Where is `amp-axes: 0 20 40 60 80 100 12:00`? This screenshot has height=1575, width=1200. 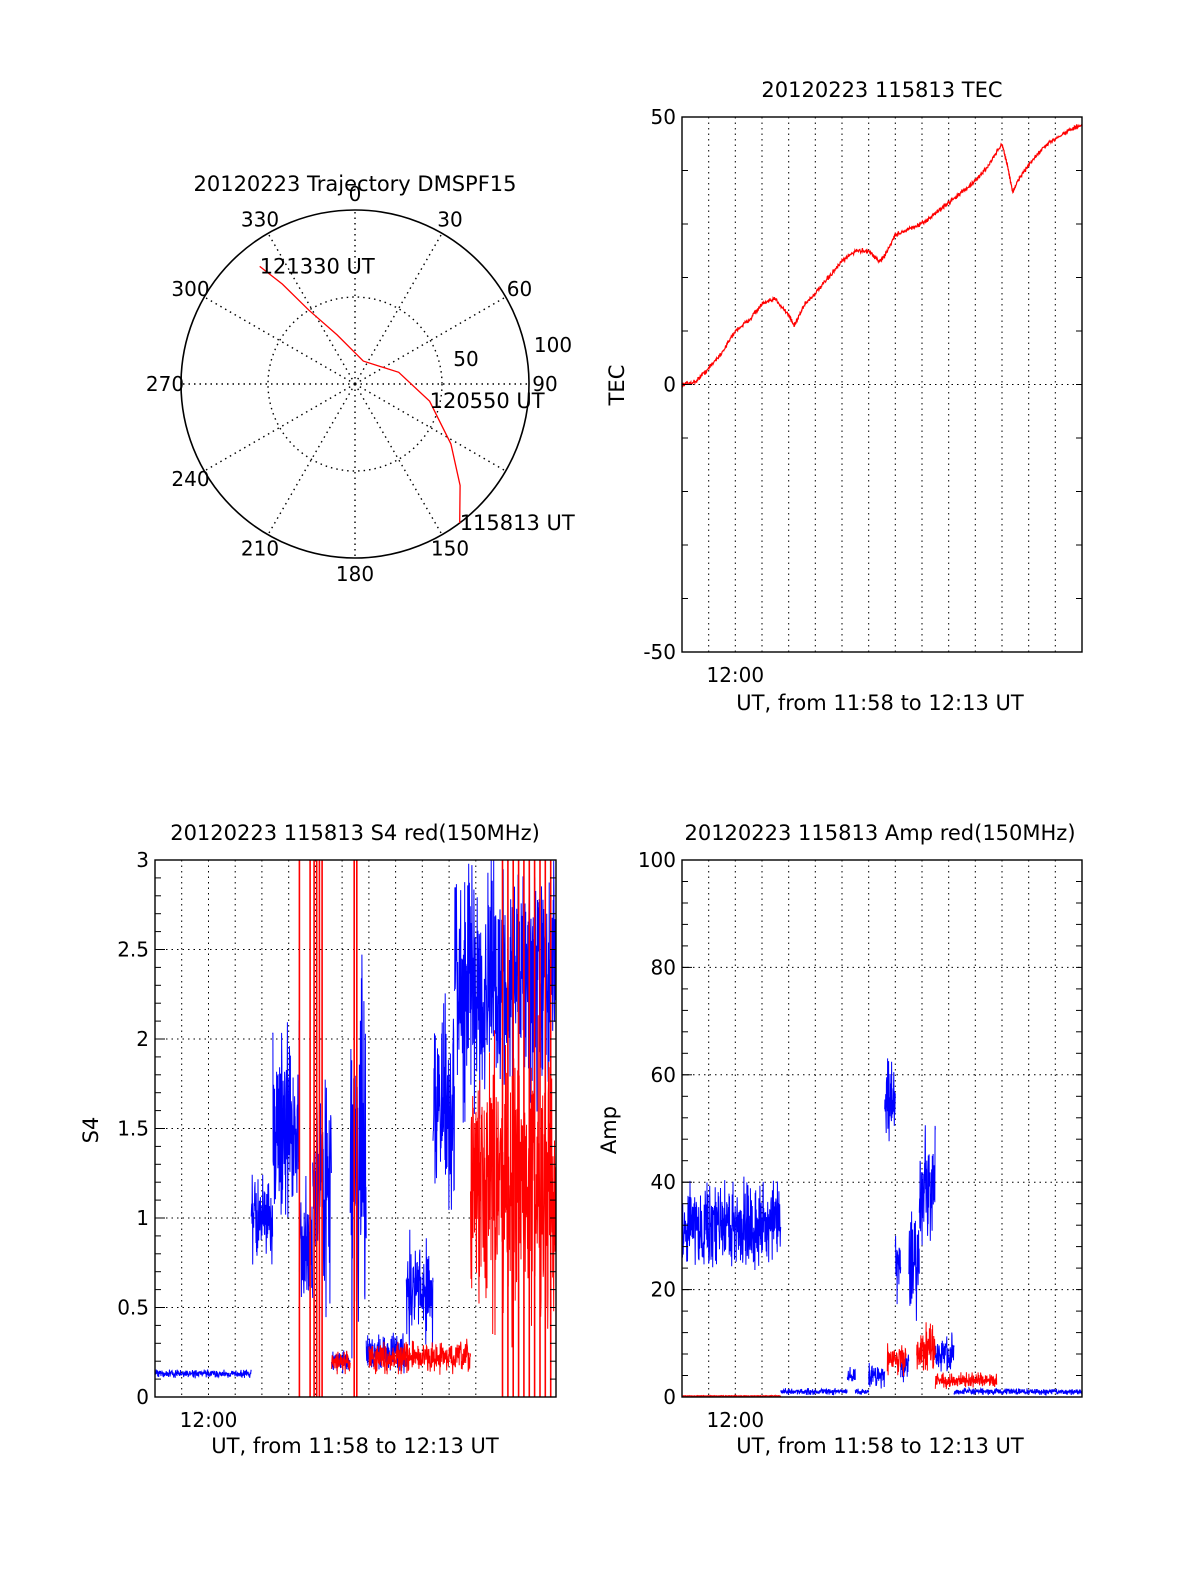
amp-axes: 0 20 40 60 80 100 12:00 is located at coordinates (860, 1140).